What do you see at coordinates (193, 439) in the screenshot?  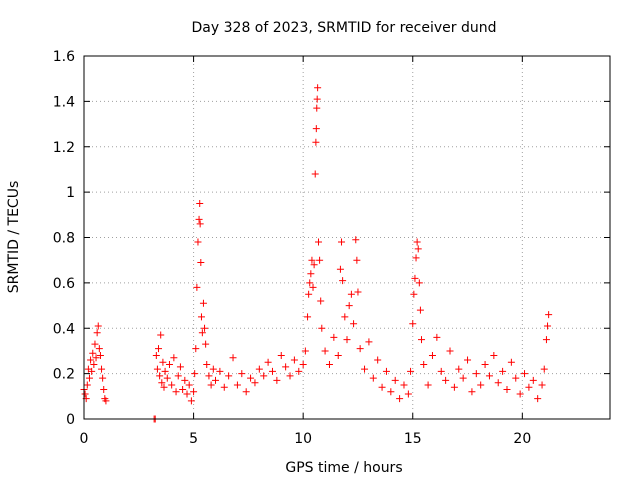 I see `x-tick-label: 5` at bounding box center [193, 439].